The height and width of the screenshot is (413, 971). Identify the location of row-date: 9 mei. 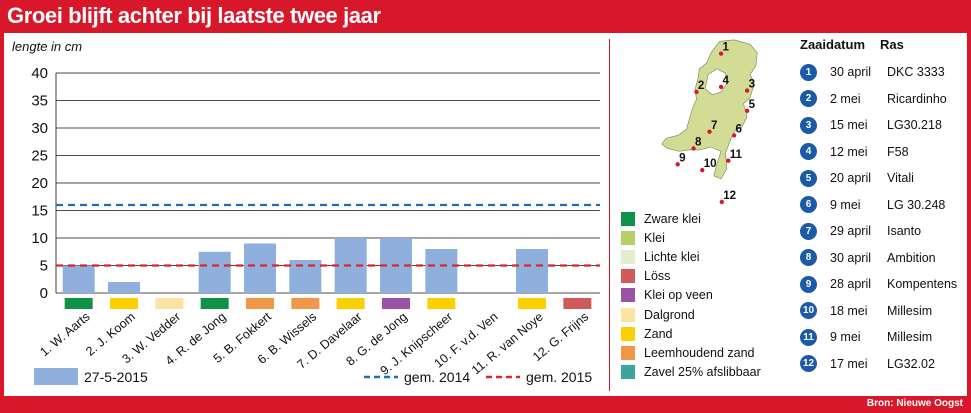
(845, 337).